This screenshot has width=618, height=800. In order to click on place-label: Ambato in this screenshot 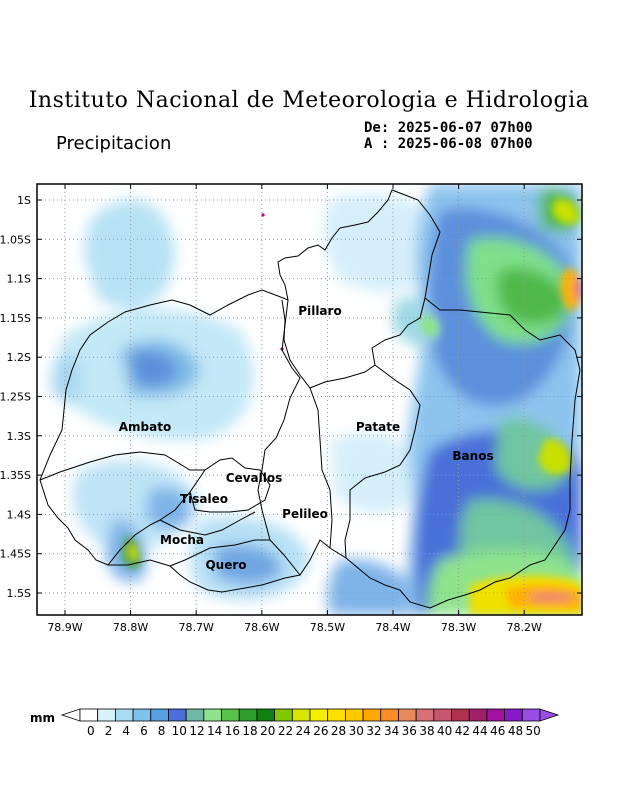, I will do `click(145, 427)`.